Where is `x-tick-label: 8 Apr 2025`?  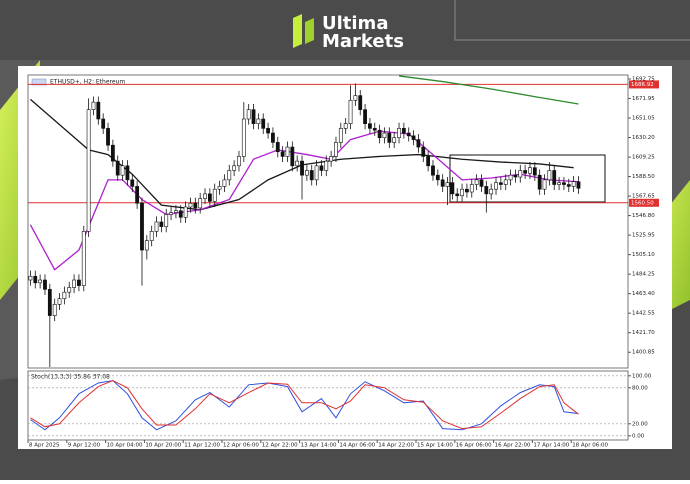
x-tick-label: 8 Apr 2025 is located at coordinates (44, 446).